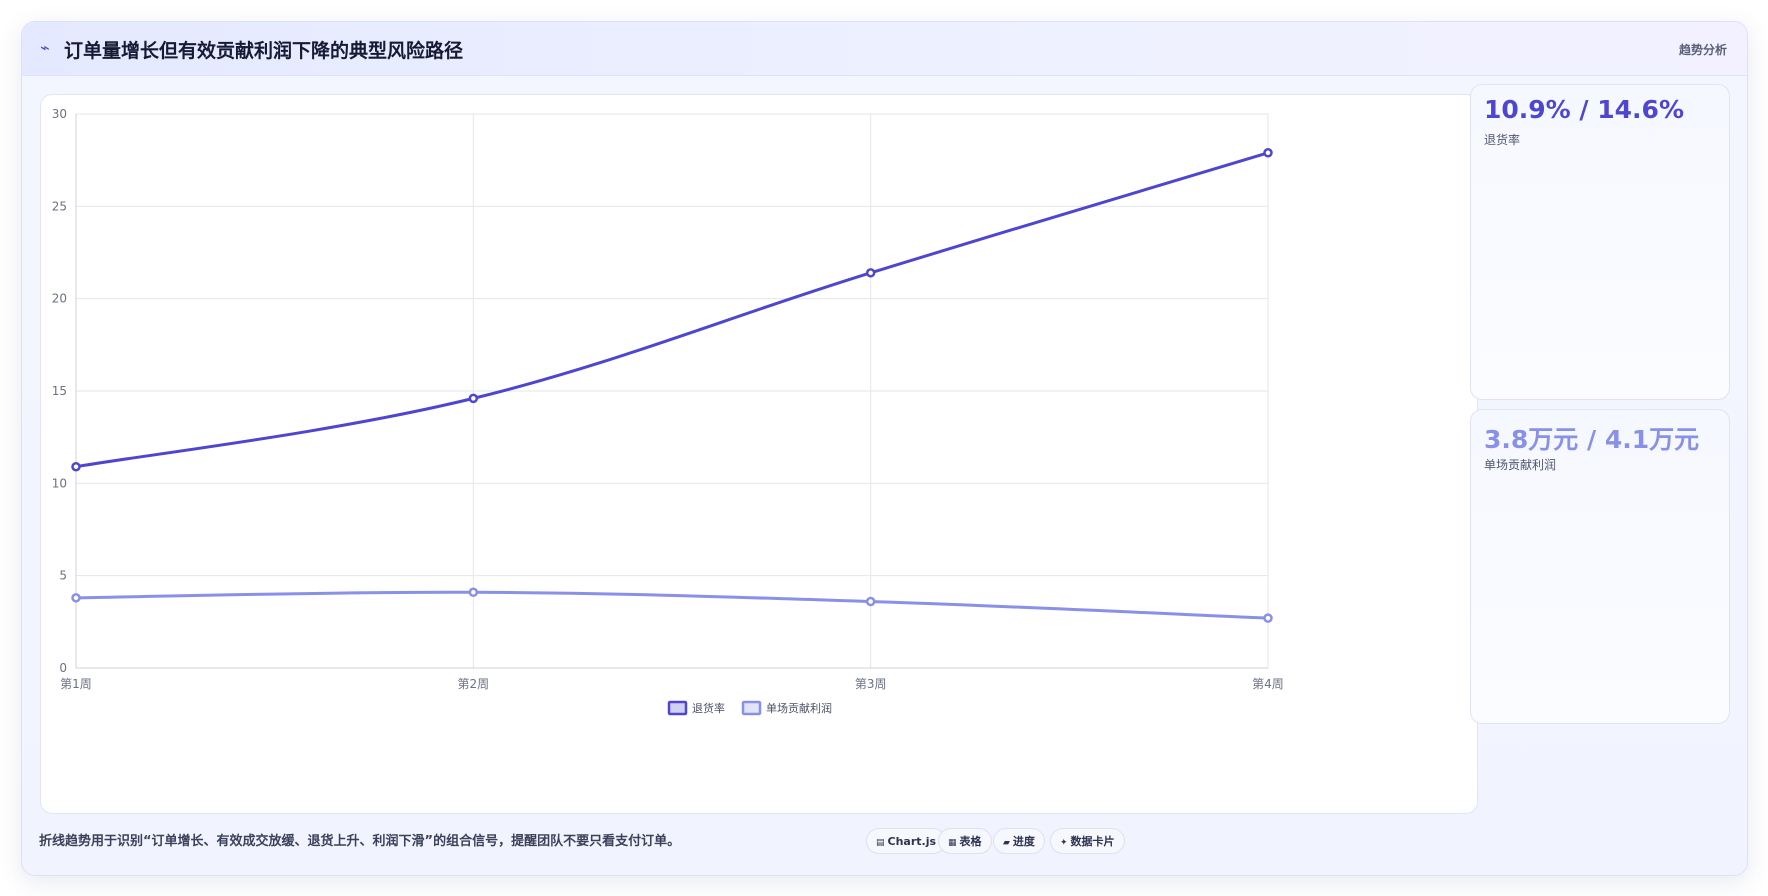 Image resolution: width=1768 pixels, height=896 pixels. I want to click on pill-label: 数据卡片, so click(1092, 841).